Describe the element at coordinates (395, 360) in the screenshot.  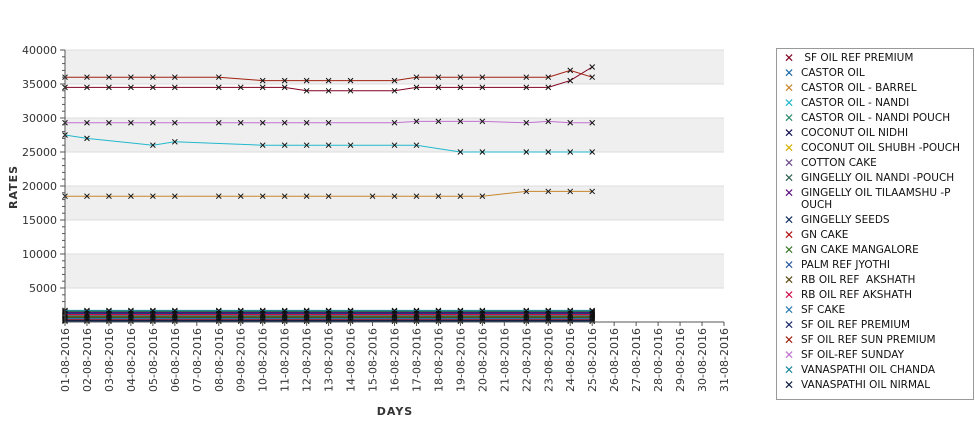
I see `x-tick-label: 16-08-2016` at that location.